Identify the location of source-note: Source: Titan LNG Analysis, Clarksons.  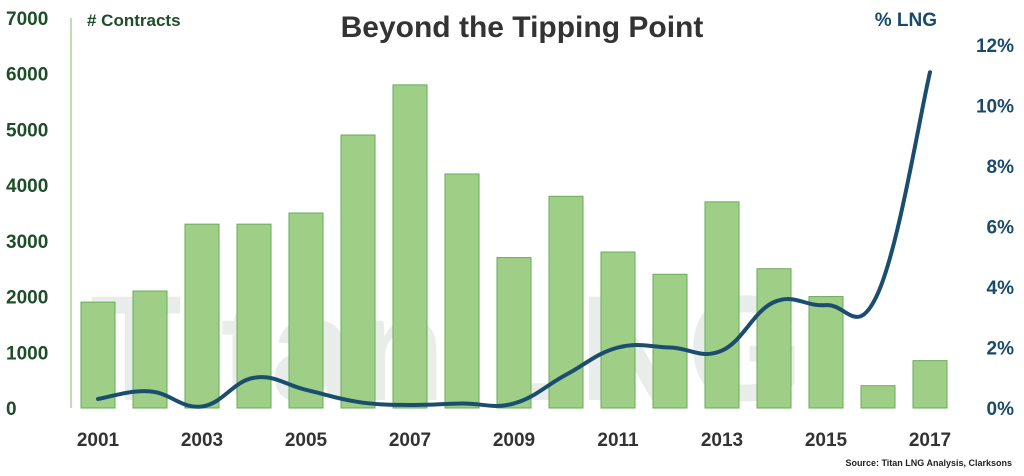
(928, 463).